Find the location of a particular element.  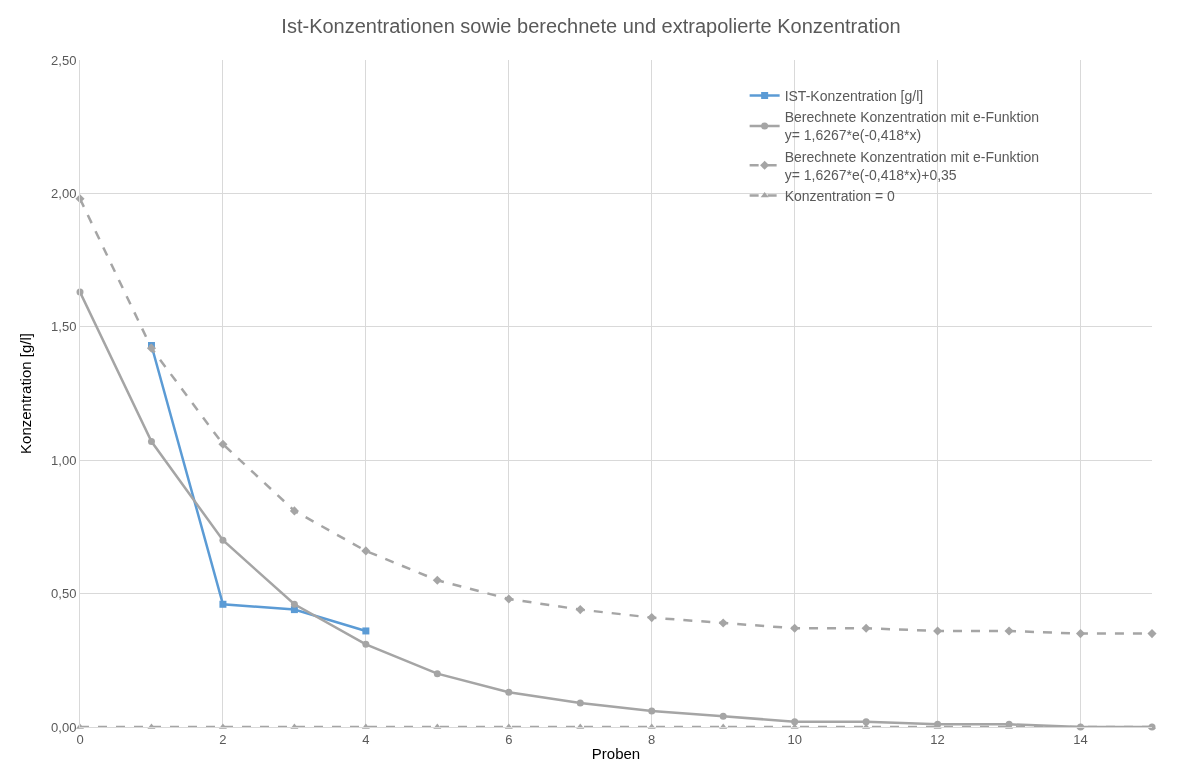

legend-label: IST-Konzentration [g/l] is located at coordinates (854, 96).